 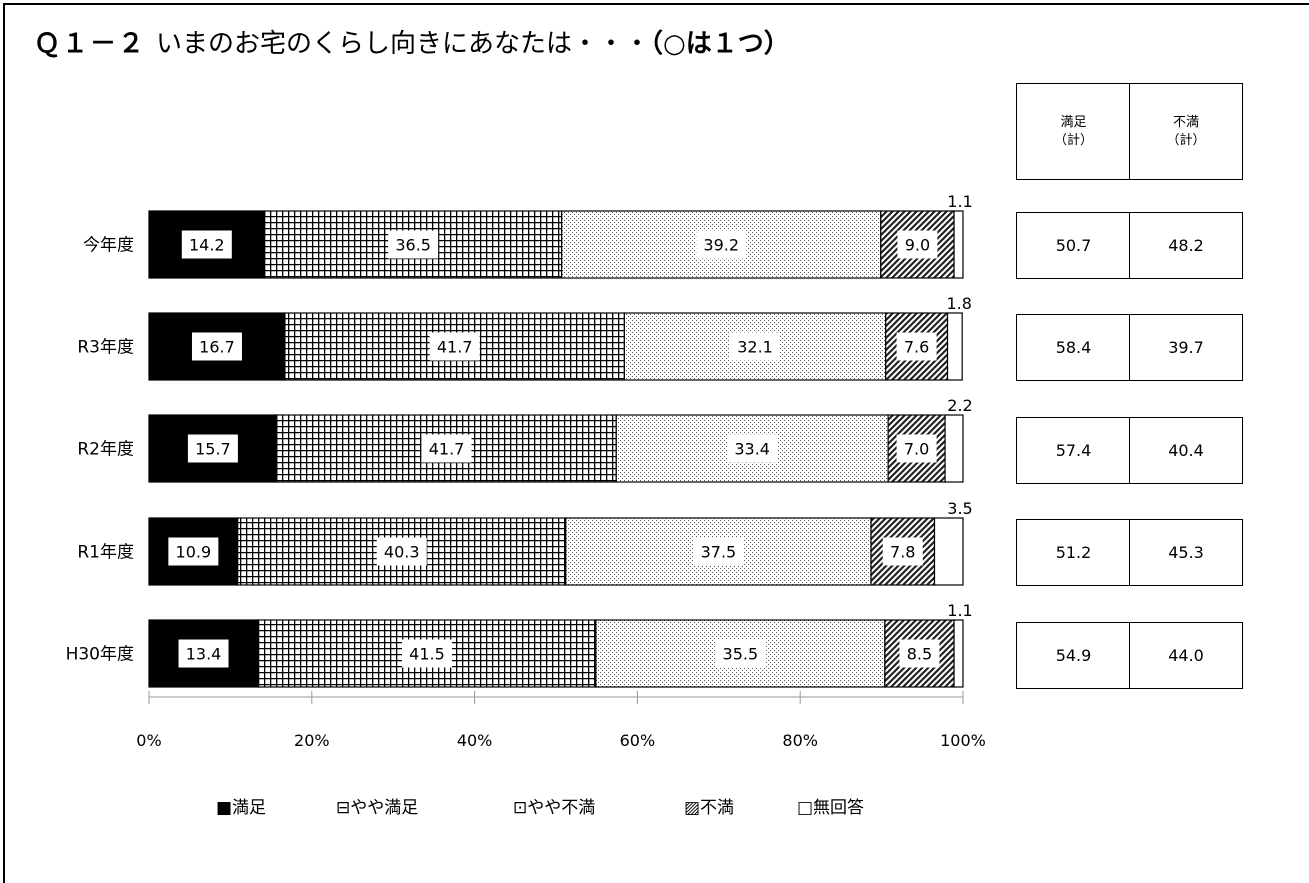 What do you see at coordinates (1186, 347) in the screenshot?
I see `dissatisfied-total-cell: 39.7` at bounding box center [1186, 347].